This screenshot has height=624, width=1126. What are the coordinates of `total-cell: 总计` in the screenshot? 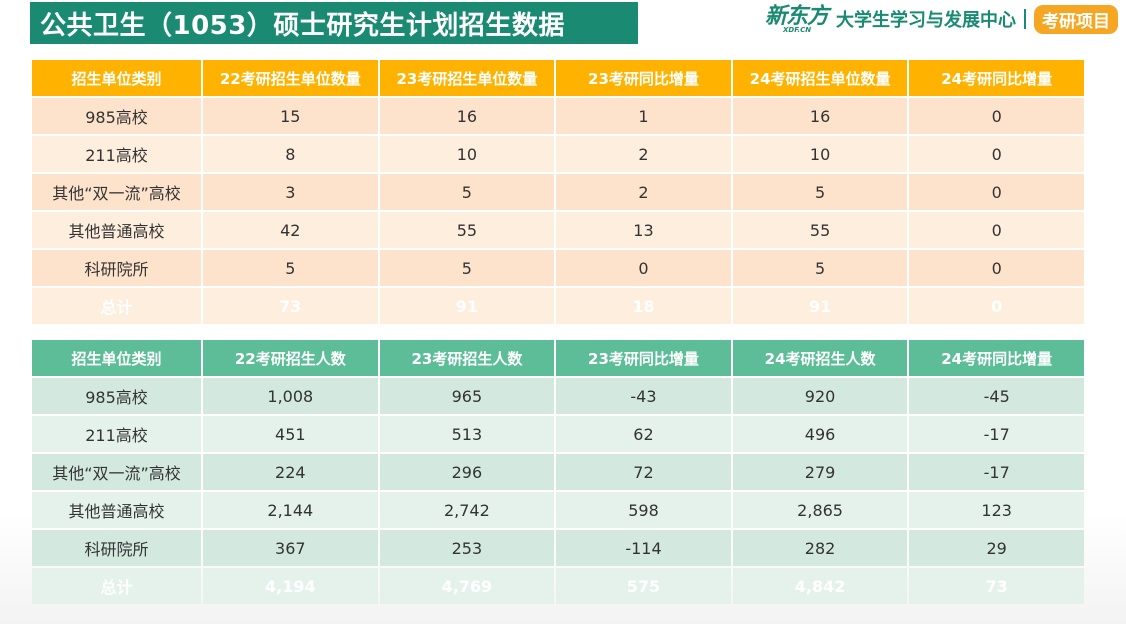 It's located at (116, 306).